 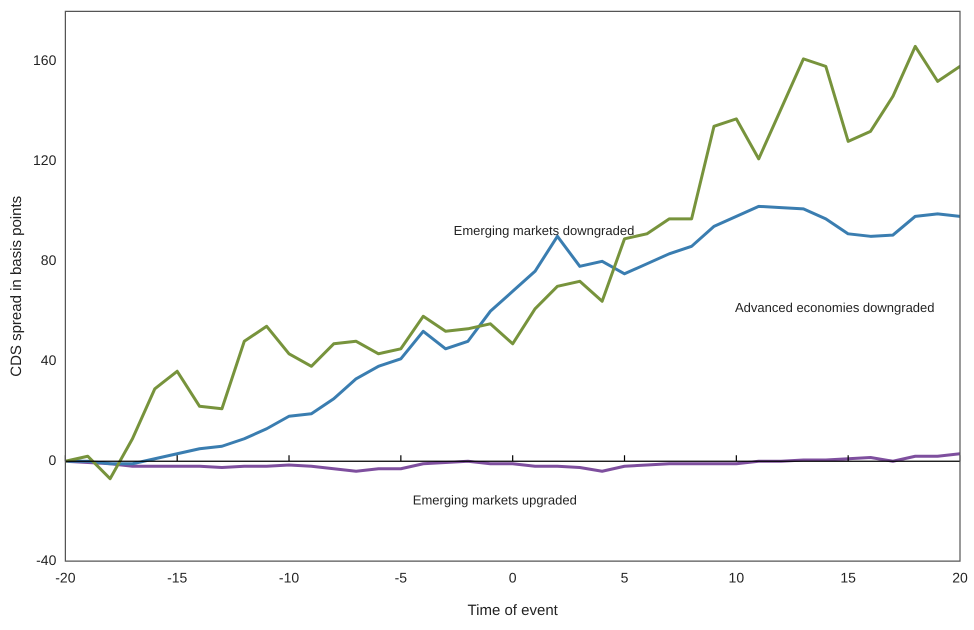 What do you see at coordinates (848, 577) in the screenshot?
I see `x-tick-label: 15` at bounding box center [848, 577].